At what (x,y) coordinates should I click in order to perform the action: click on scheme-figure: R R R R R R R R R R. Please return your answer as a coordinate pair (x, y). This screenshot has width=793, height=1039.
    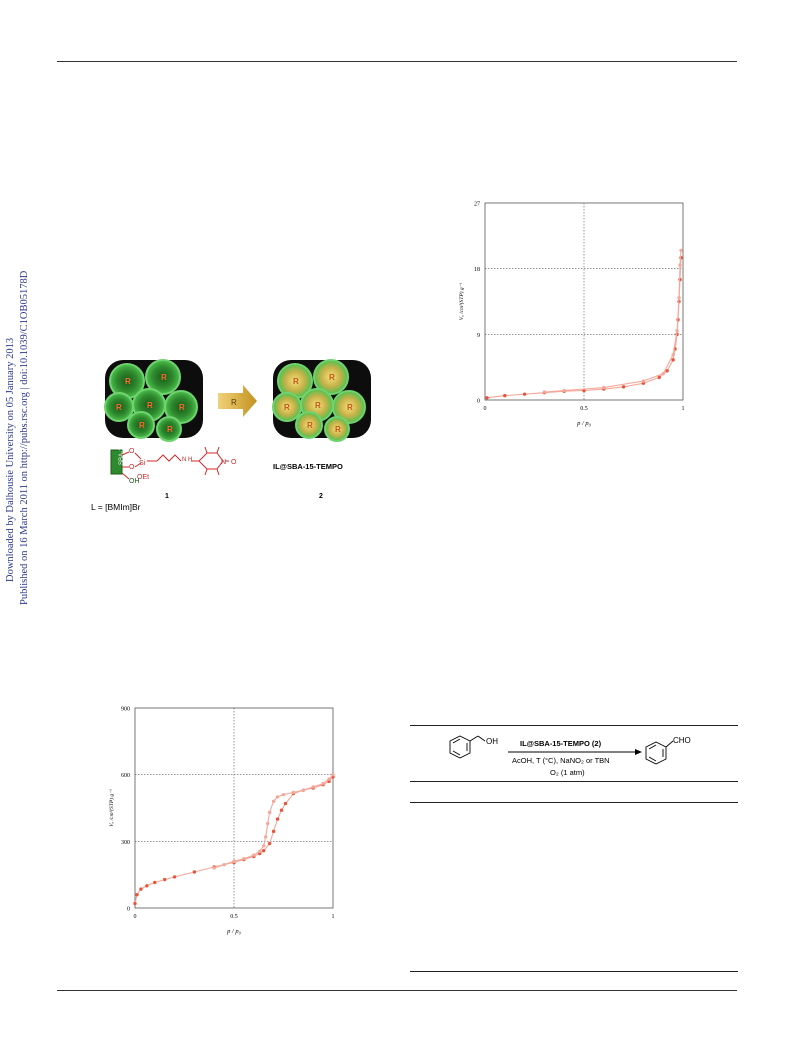
    Looking at the image, I should click on (230, 435).